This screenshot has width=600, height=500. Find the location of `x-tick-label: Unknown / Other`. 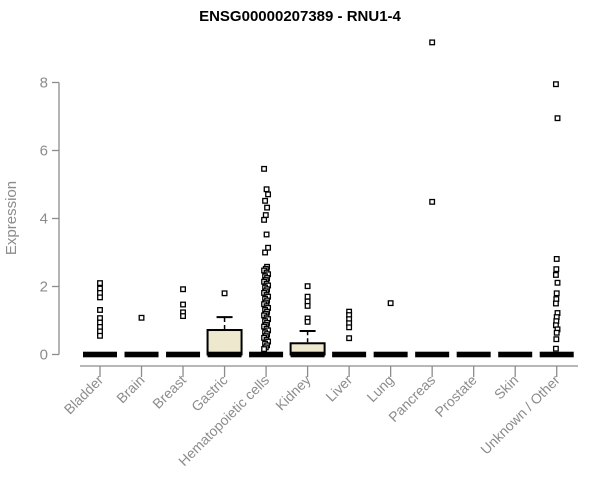

x-tick-label: Unknown / Other is located at coordinates (520, 415).